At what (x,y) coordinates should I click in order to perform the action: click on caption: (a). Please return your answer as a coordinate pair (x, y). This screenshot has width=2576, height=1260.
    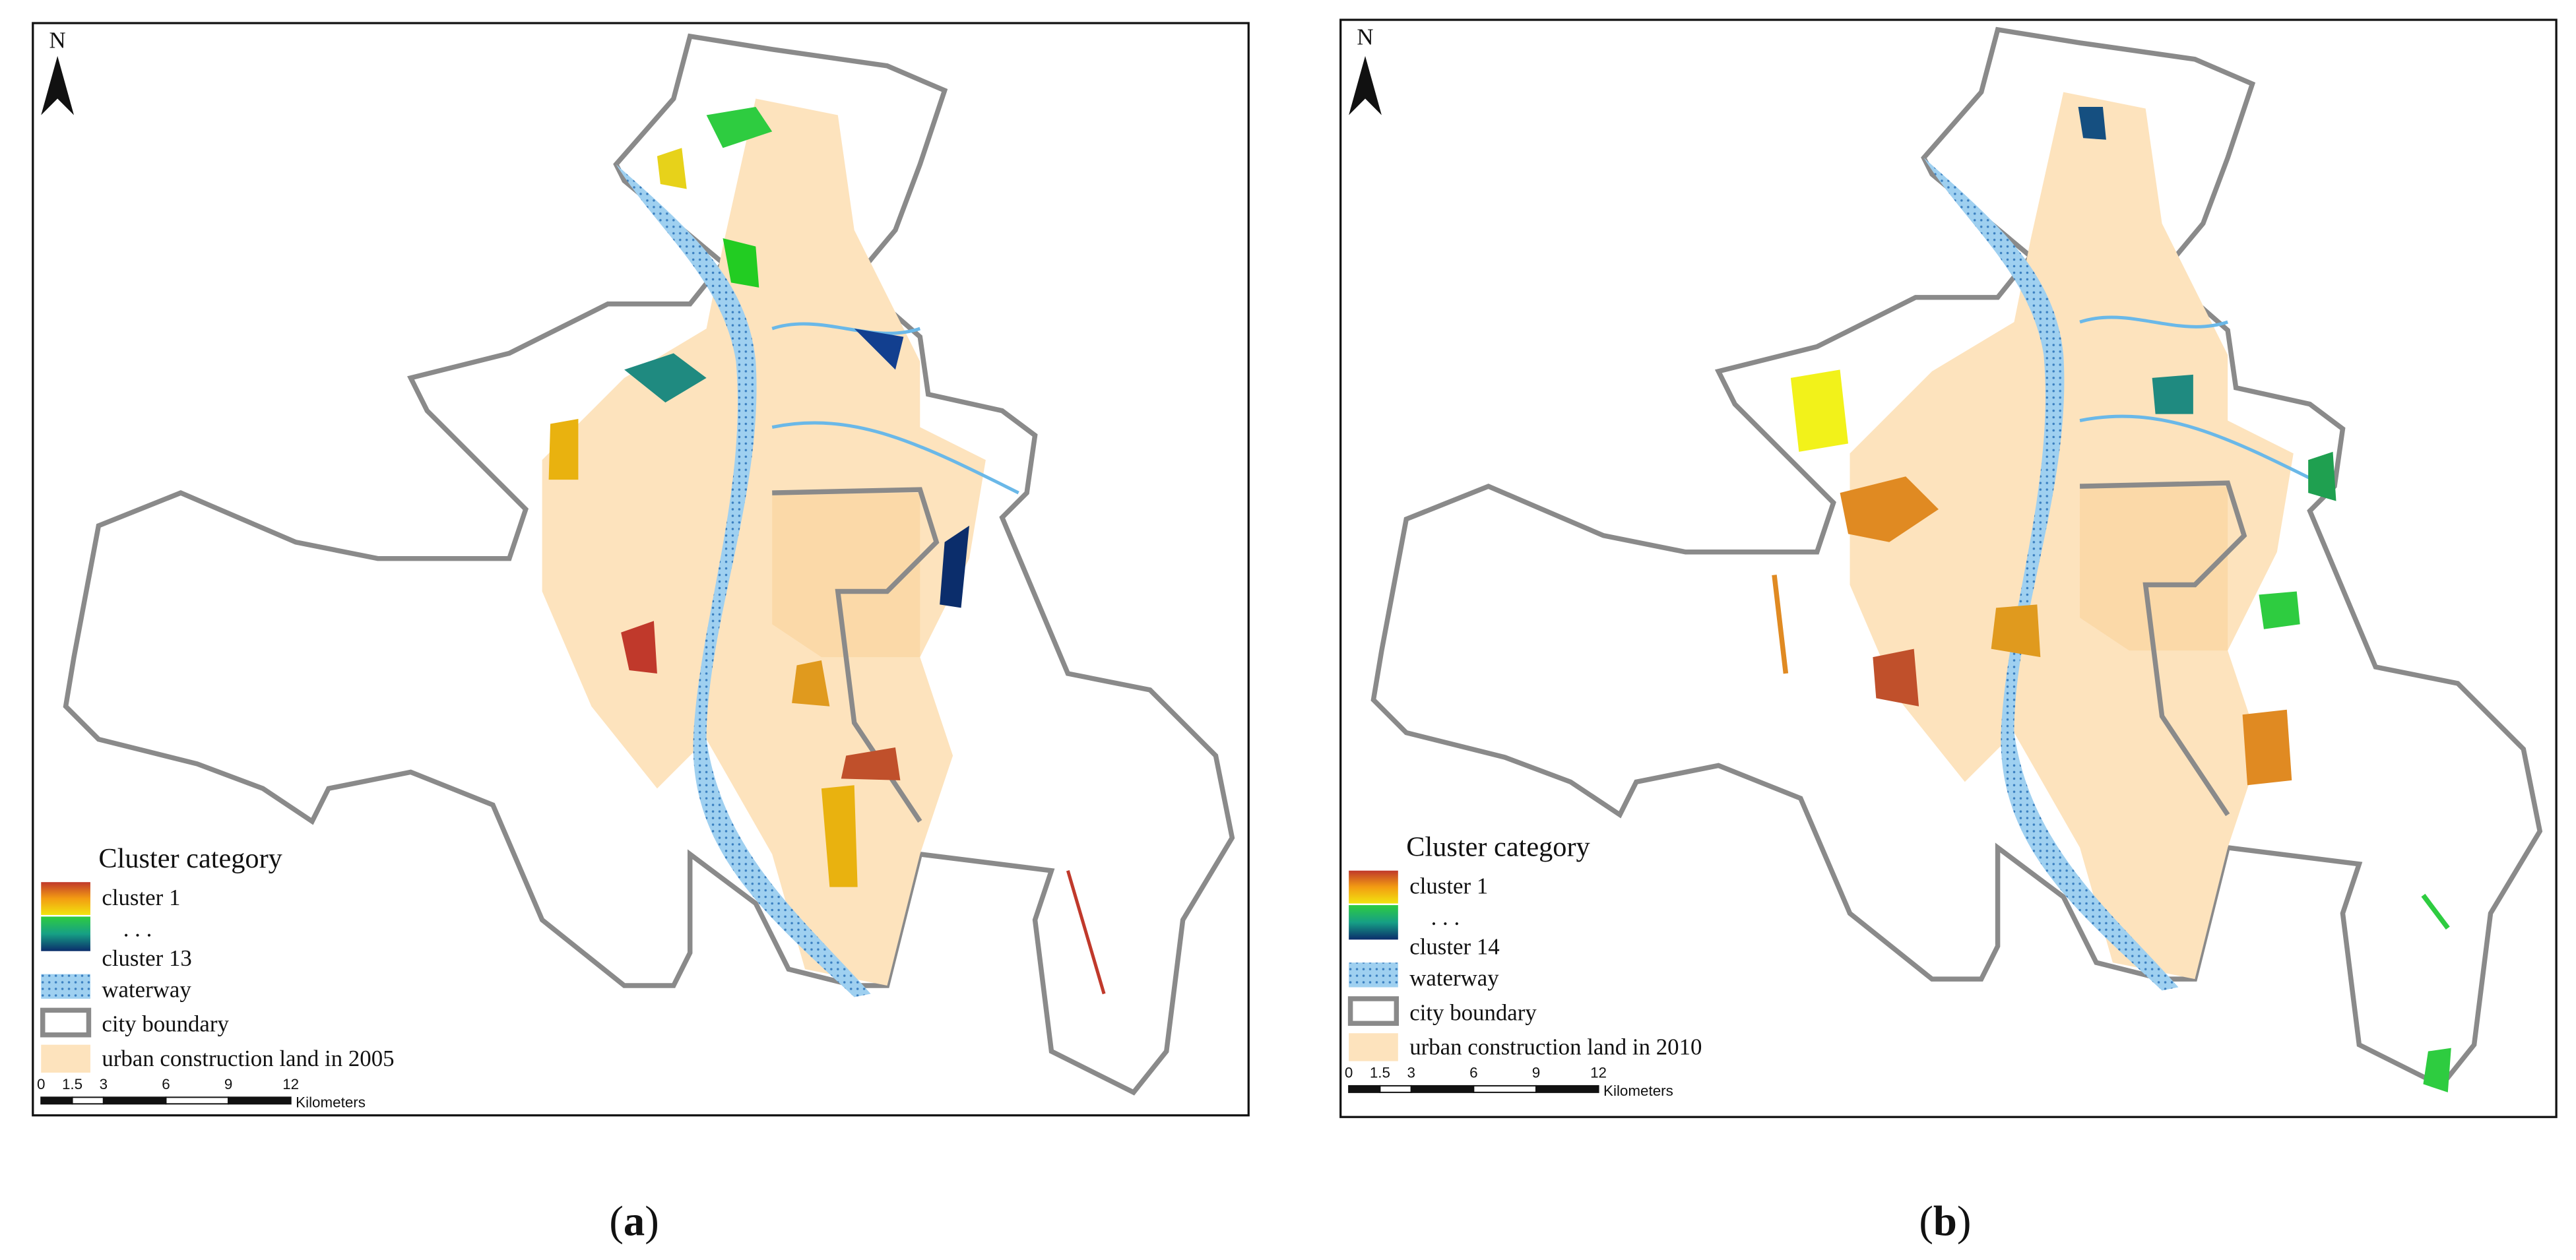
    Looking at the image, I should click on (634, 1221).